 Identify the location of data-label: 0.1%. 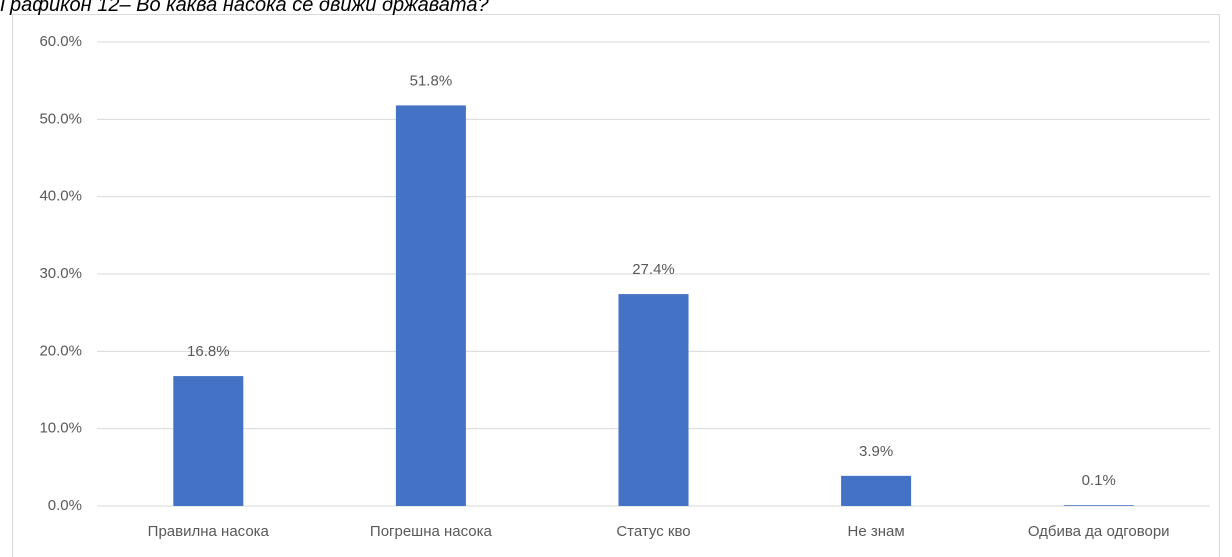
(1099, 480).